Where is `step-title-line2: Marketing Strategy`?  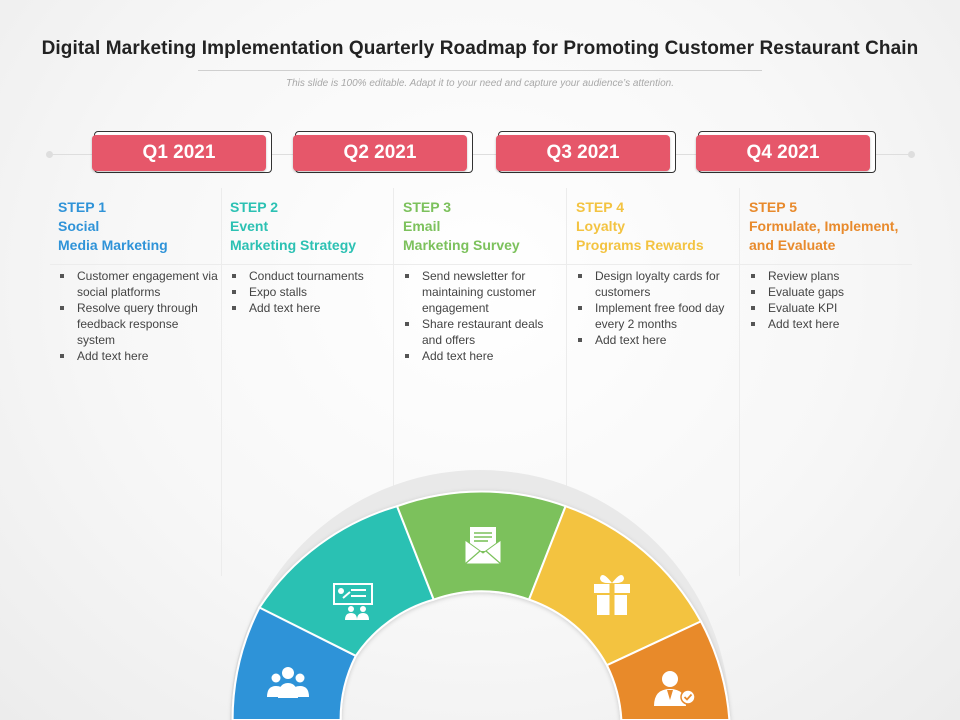
step-title-line2: Marketing Strategy is located at coordinates (293, 245).